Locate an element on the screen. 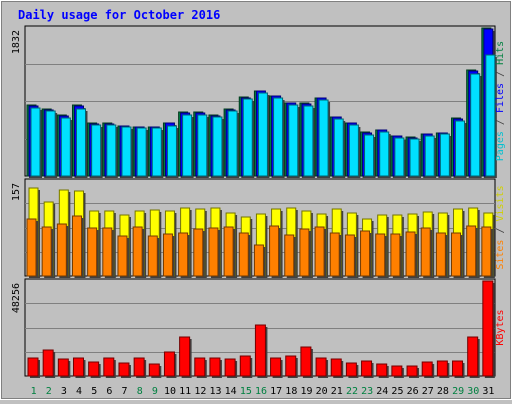 The image size is (512, 404). x-tick-label: 10 is located at coordinates (170, 391).